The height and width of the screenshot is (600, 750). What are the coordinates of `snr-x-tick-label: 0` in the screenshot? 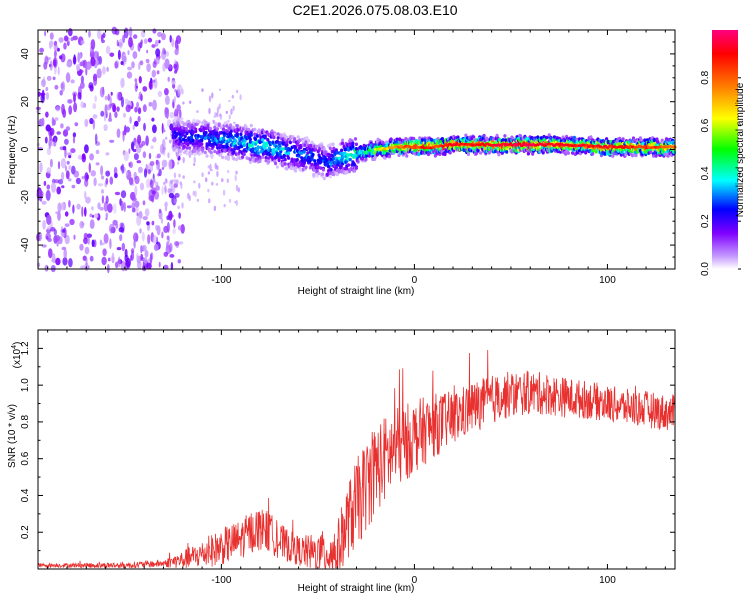 It's located at (415, 580).